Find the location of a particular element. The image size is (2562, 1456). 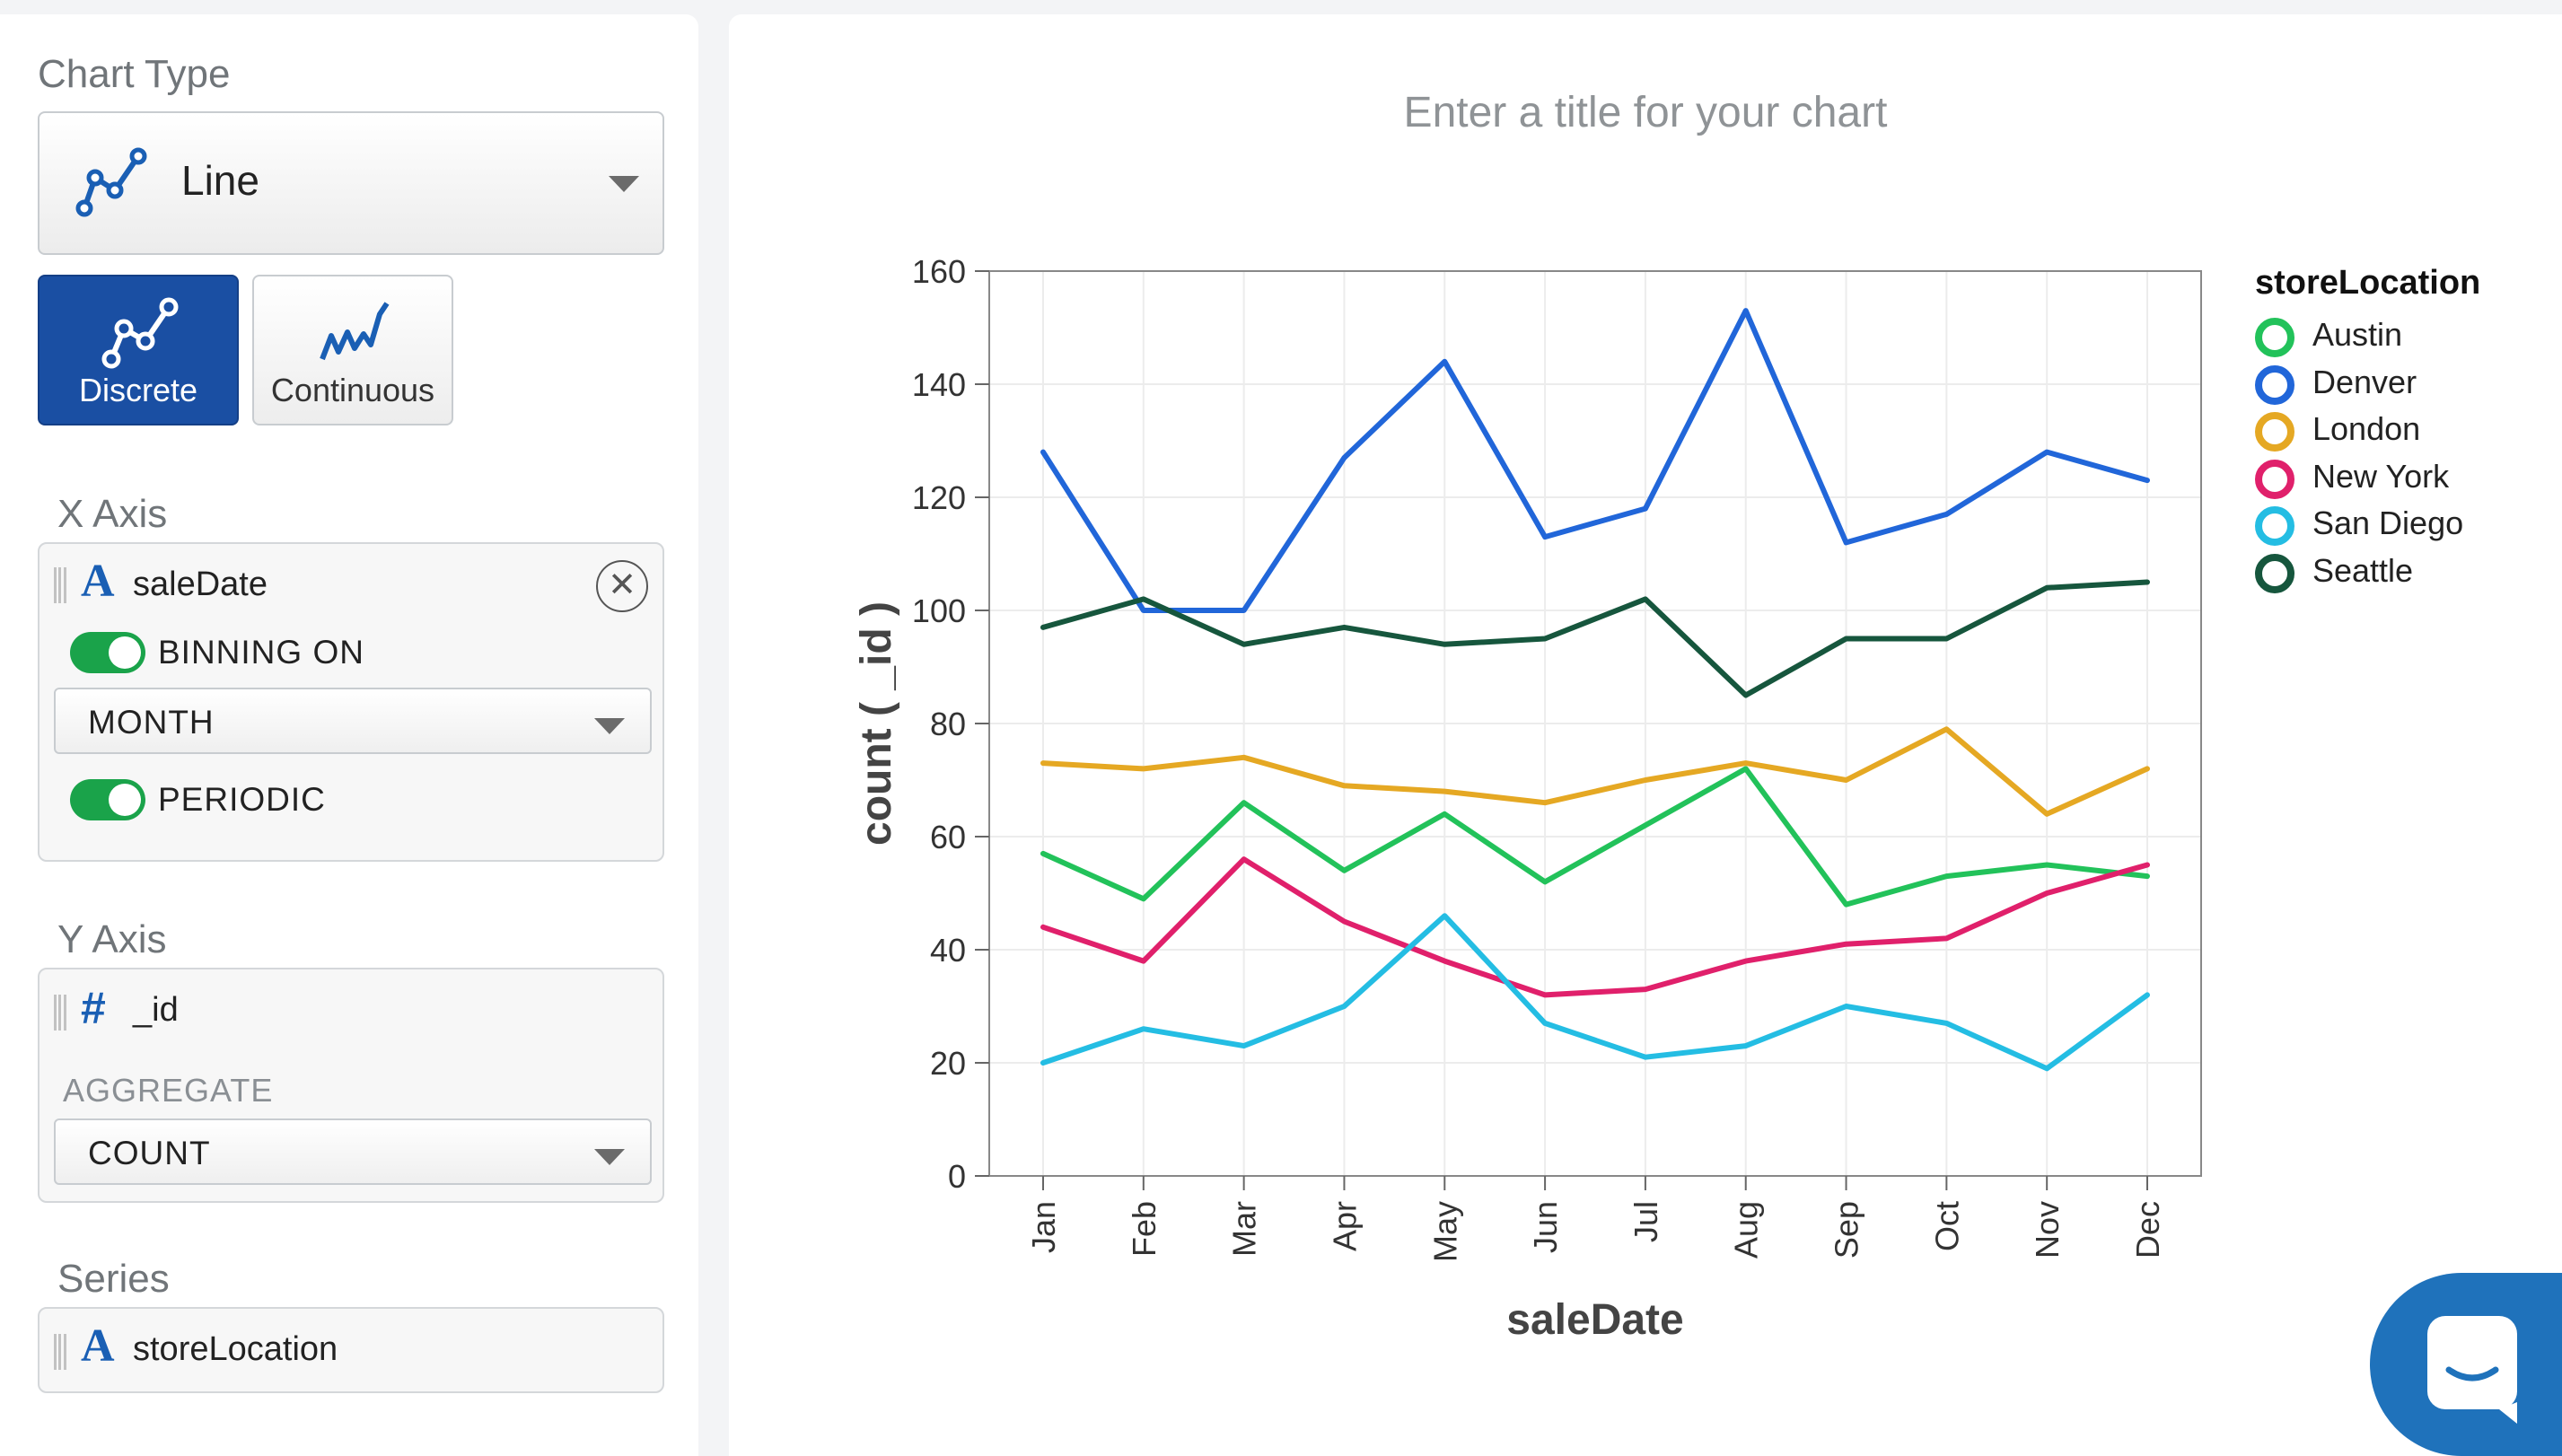

line-chart-icon is located at coordinates (111, 182).